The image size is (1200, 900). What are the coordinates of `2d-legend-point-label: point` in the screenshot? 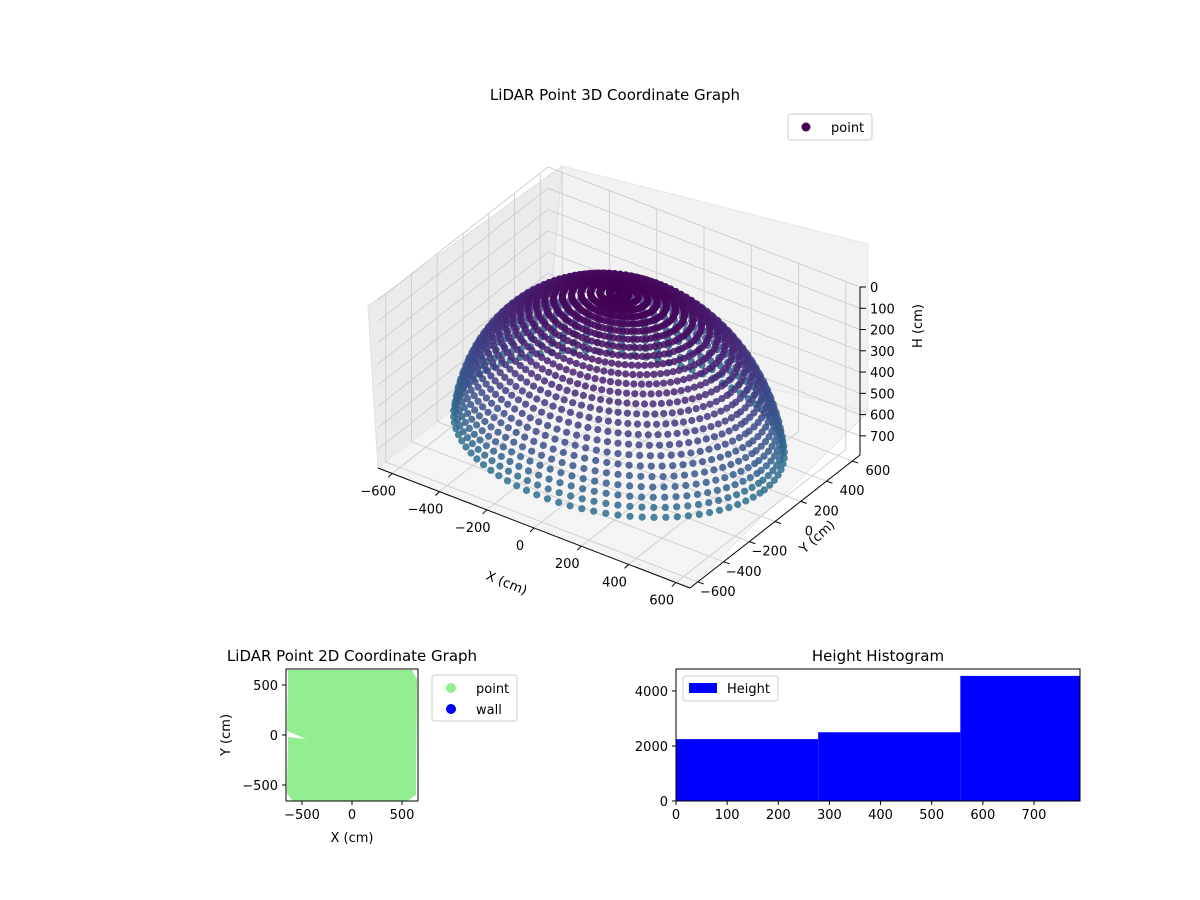 It's located at (492, 689).